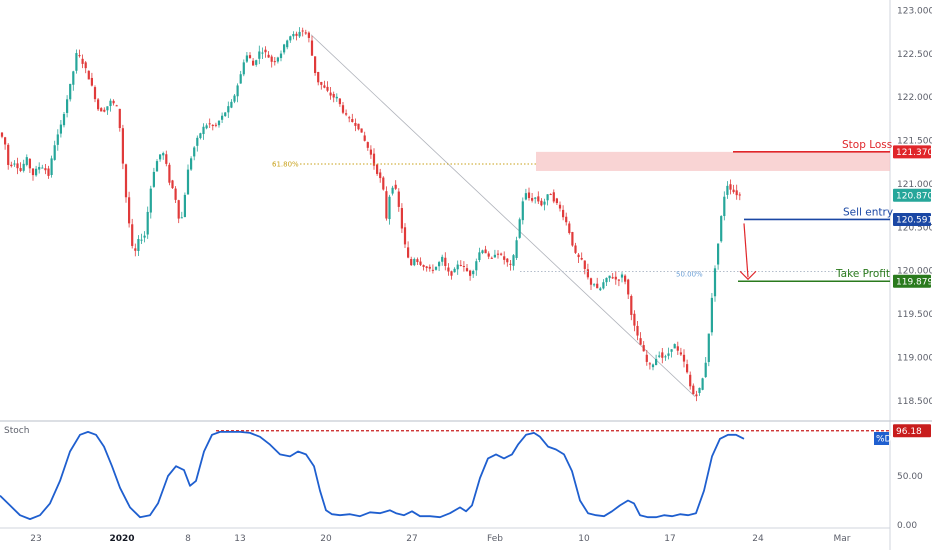 Image resolution: width=932 pixels, height=550 pixels. Describe the element at coordinates (884, 440) in the screenshot. I see `stoch-series-tag-label: %D` at that location.